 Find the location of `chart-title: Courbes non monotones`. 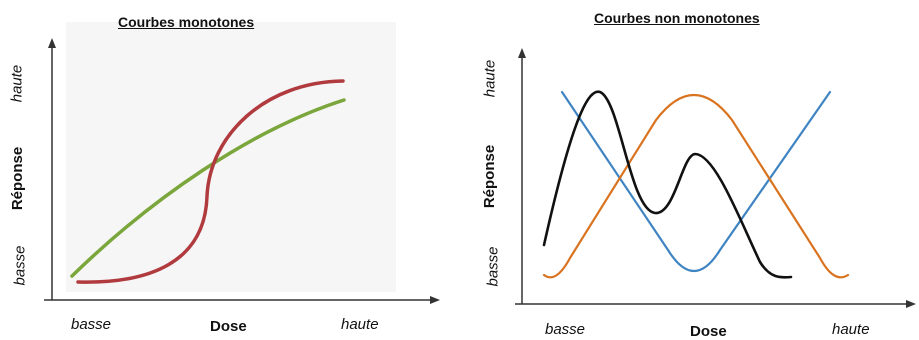

chart-title: Courbes non monotones is located at coordinates (677, 18).